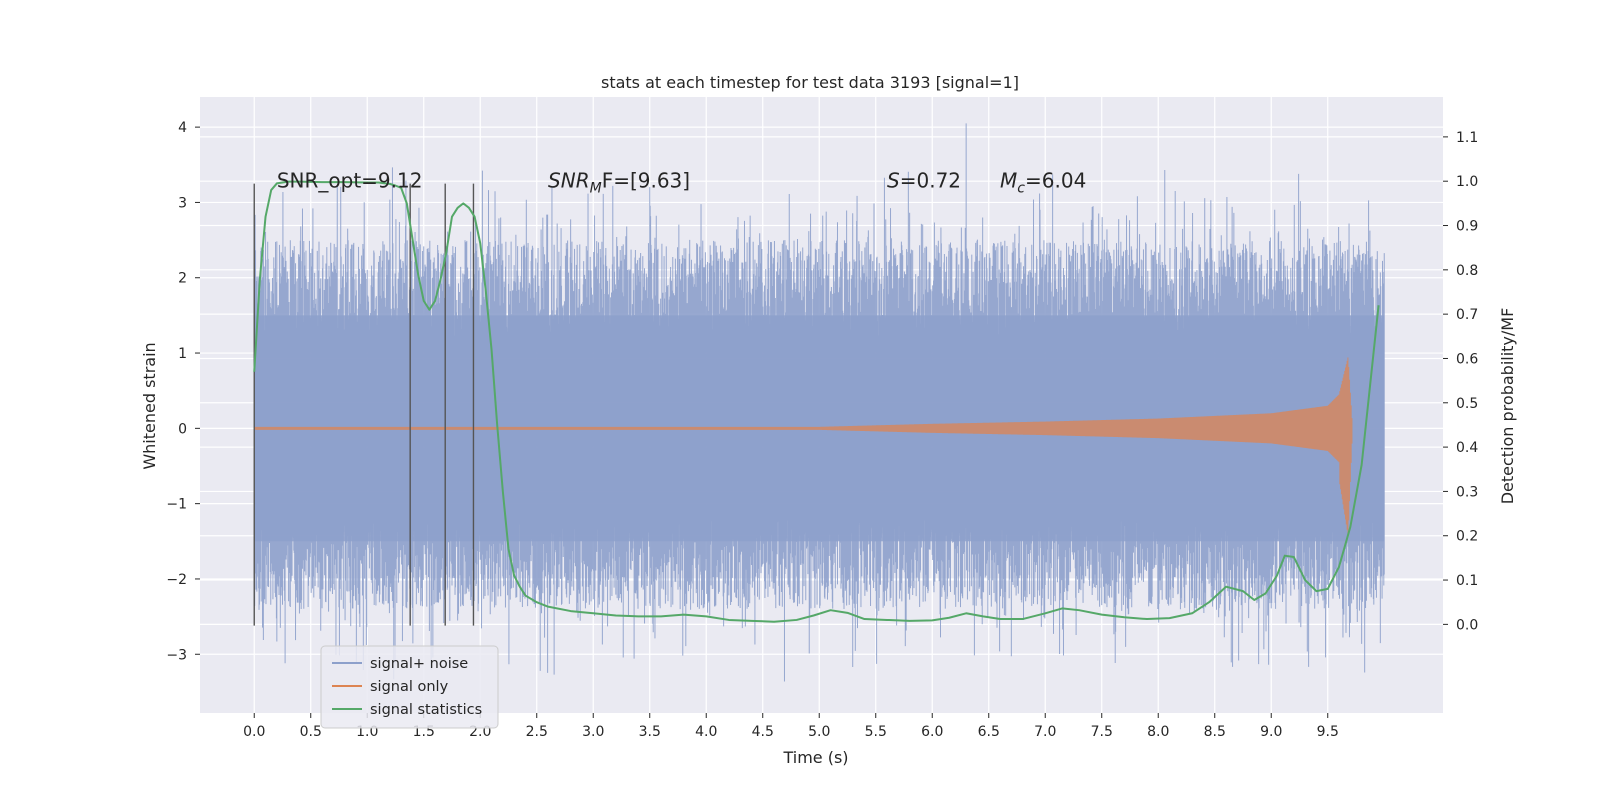 The width and height of the screenshot is (1600, 800). What do you see at coordinates (419, 664) in the screenshot?
I see `legend-label-signal-noise: signal+ noise` at bounding box center [419, 664].